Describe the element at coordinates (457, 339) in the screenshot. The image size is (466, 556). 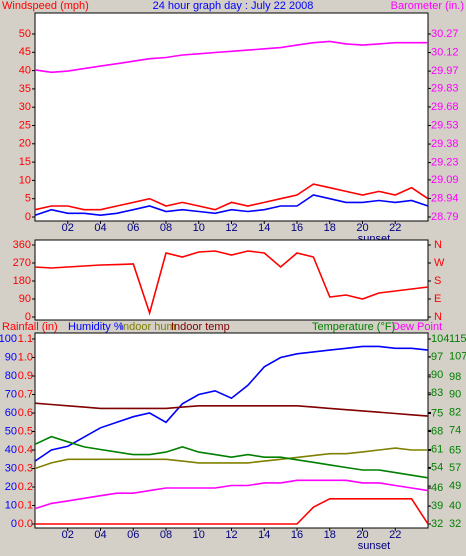
I see `y4-tick-label: 115` at that location.